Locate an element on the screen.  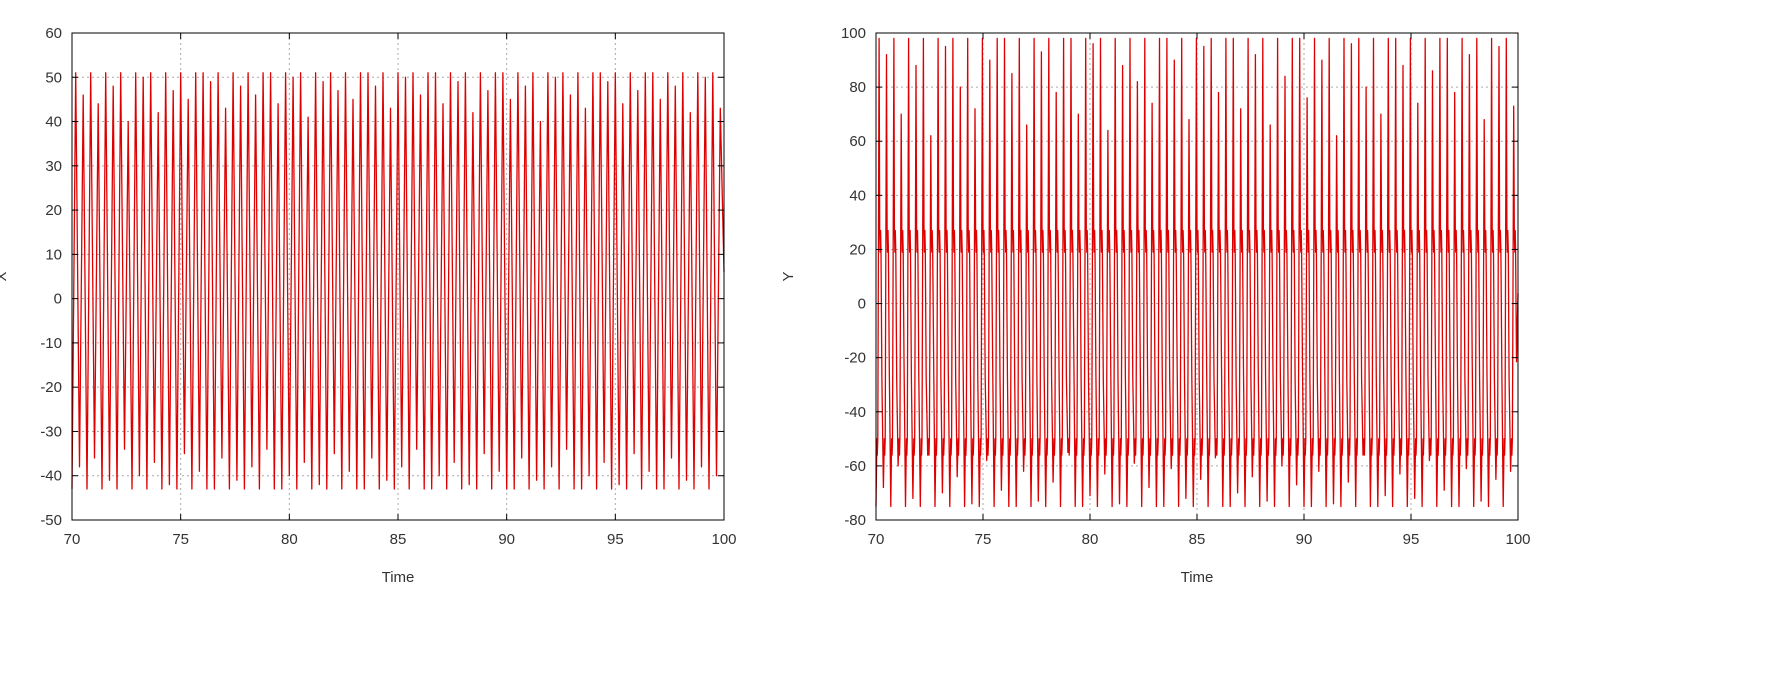
y-axis-title: X is located at coordinates (5, 276).